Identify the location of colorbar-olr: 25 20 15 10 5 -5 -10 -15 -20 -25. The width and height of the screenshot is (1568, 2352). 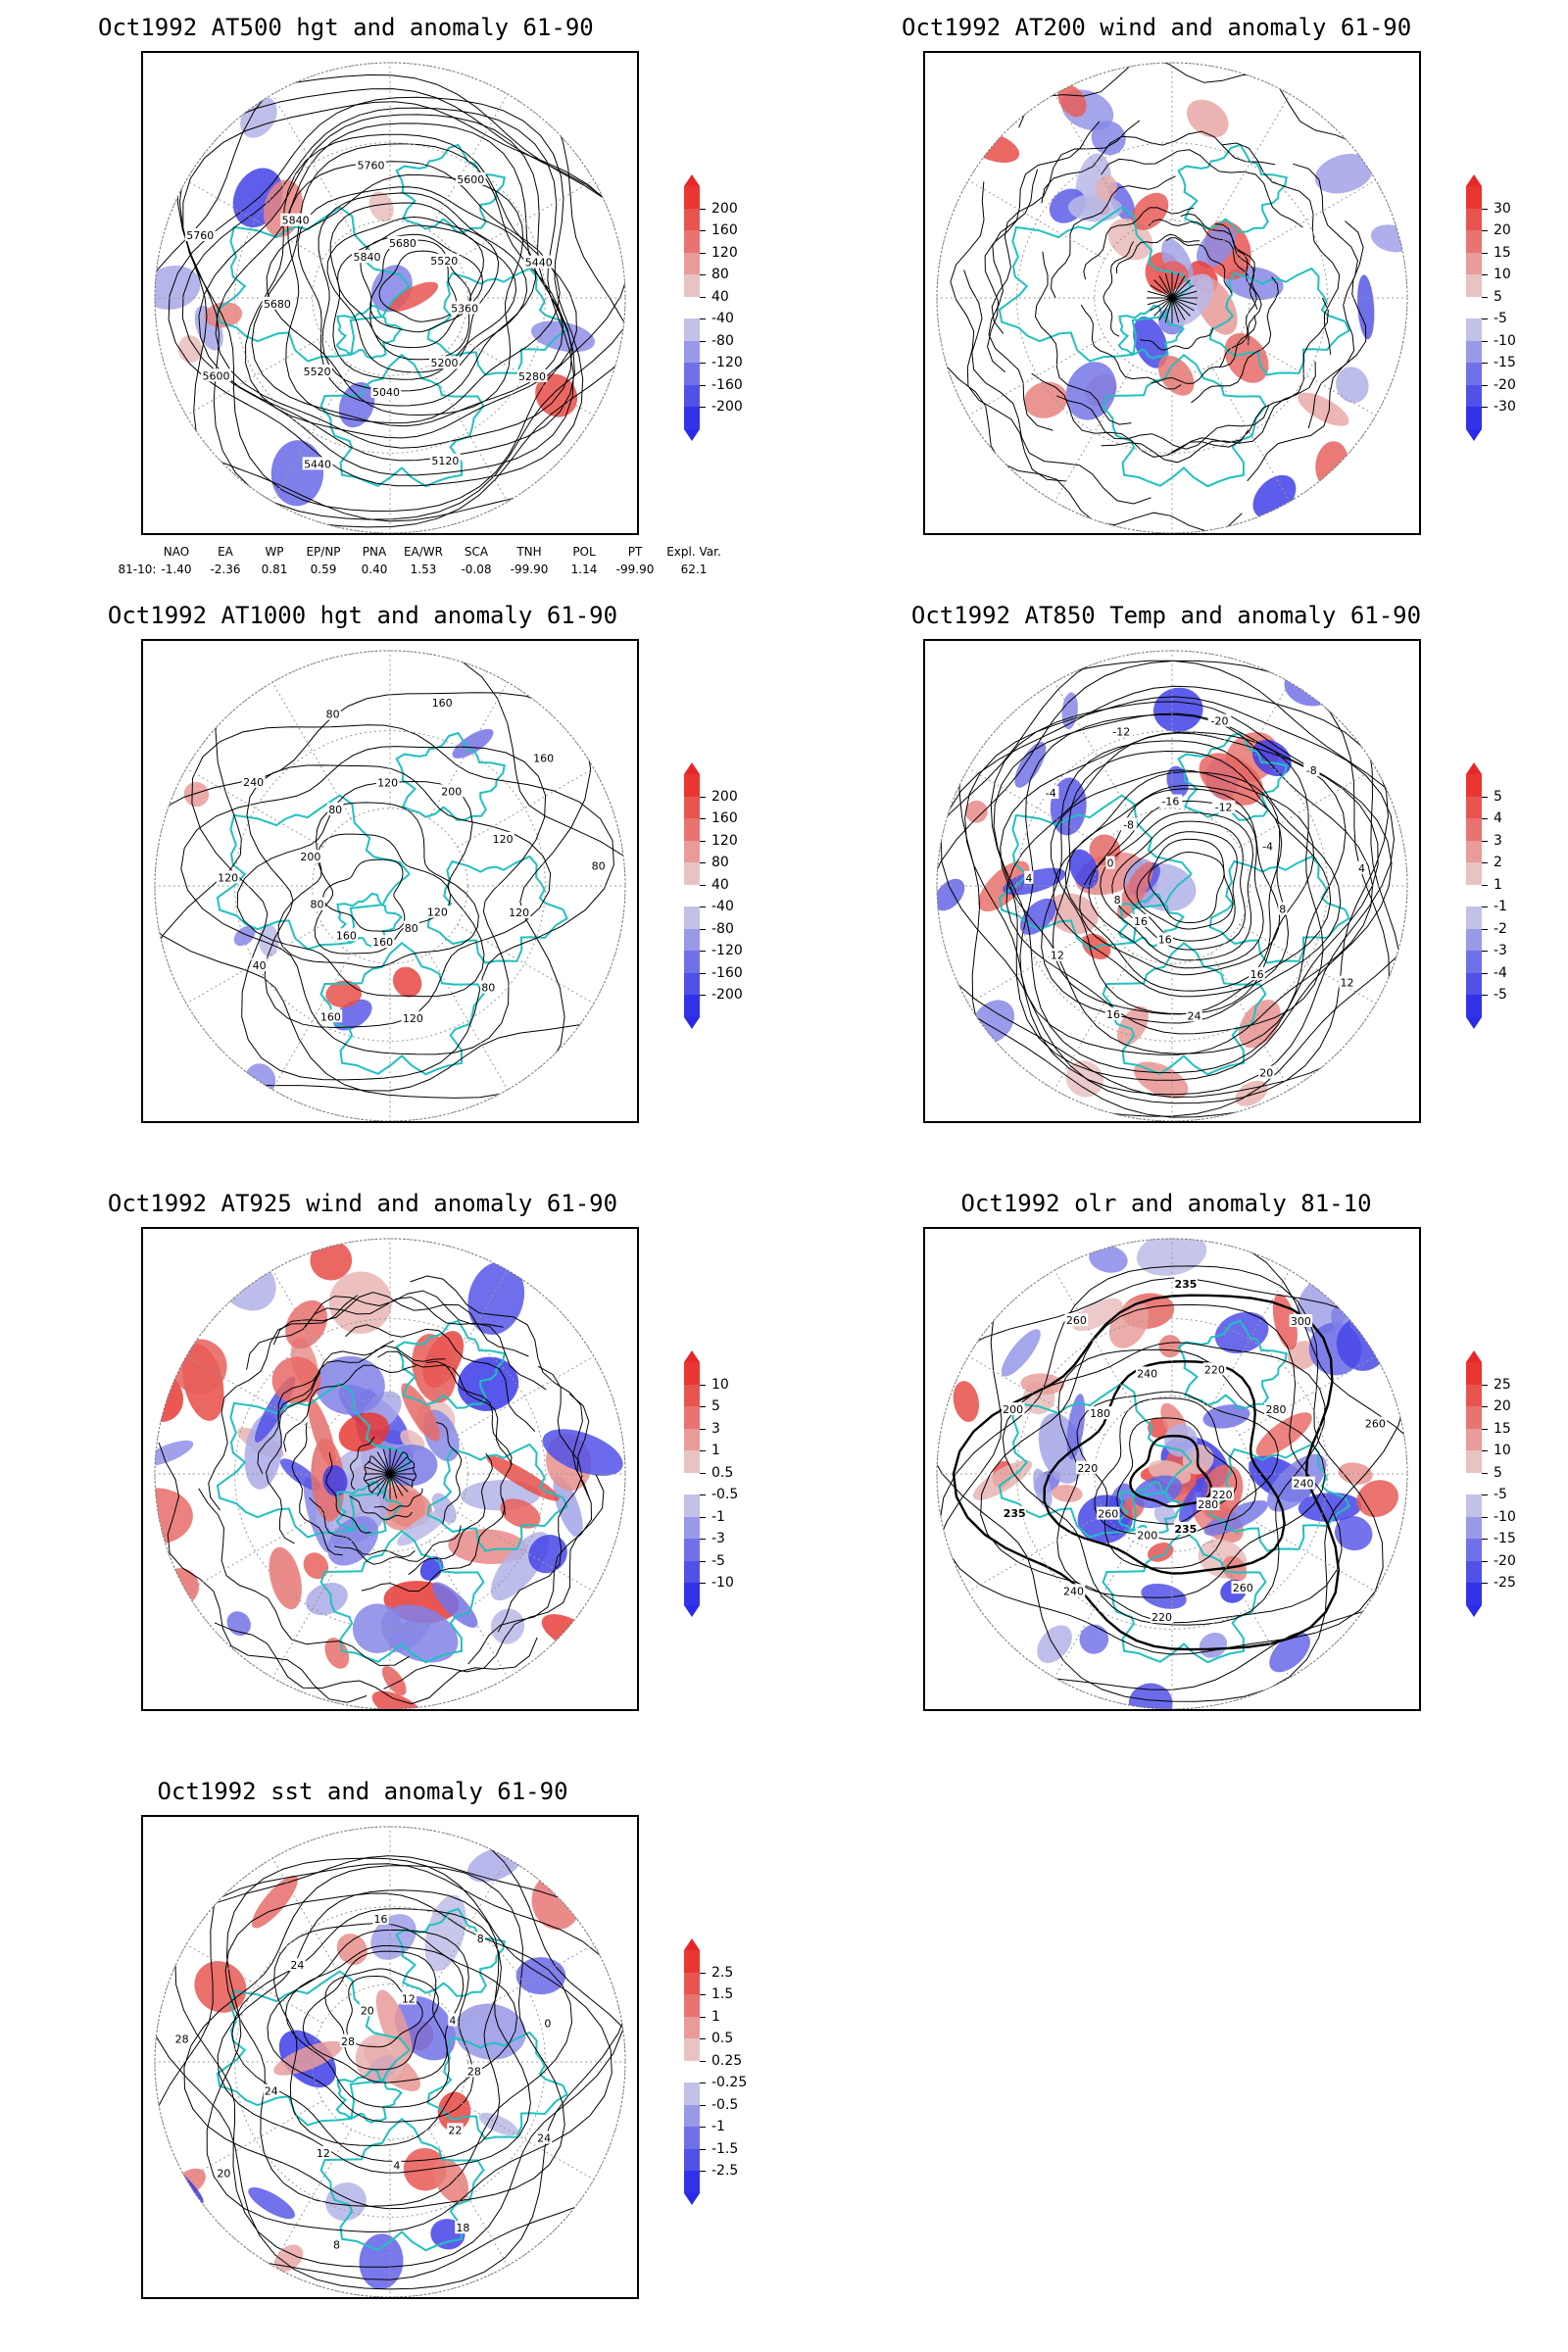
(1510, 1483).